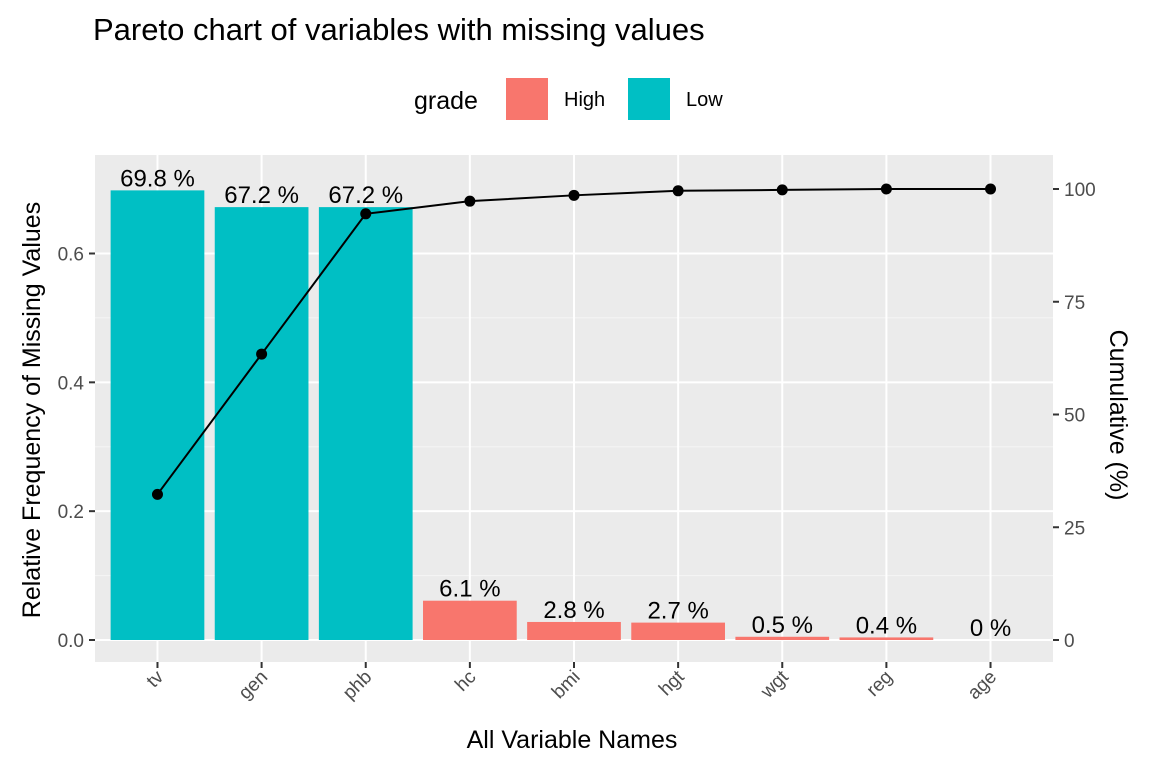 Image resolution: width=1152 pixels, height=768 pixels. I want to click on bar-bmi, so click(574, 630).